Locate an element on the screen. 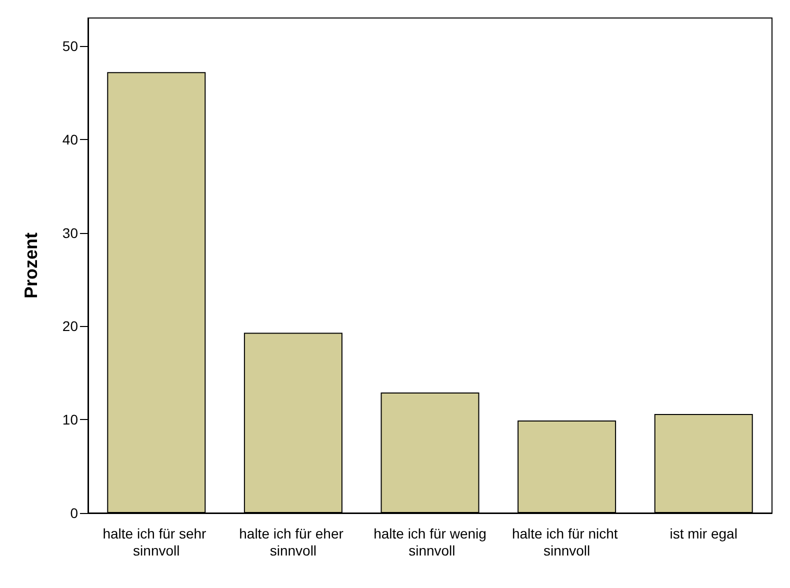 Image resolution: width=790 pixels, height=588 pixels. y-tick-label: 50 is located at coordinates (70, 46).